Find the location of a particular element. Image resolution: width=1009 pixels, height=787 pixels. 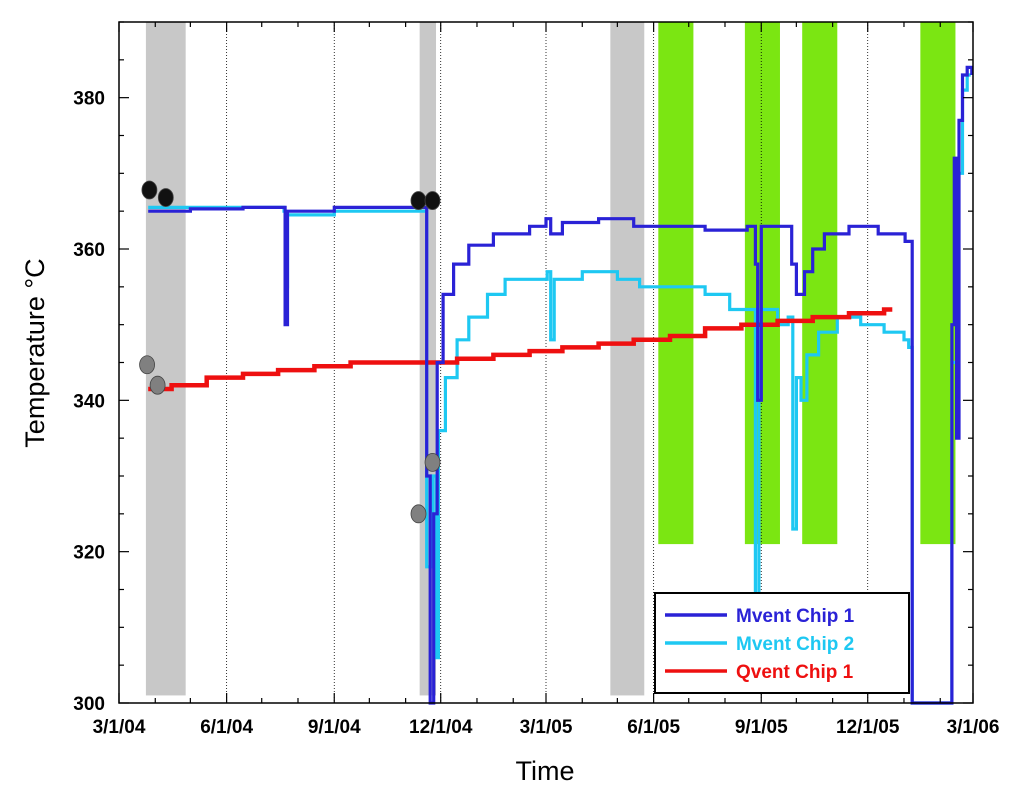

x-tick-label: 3/1/05 is located at coordinates (546, 727).